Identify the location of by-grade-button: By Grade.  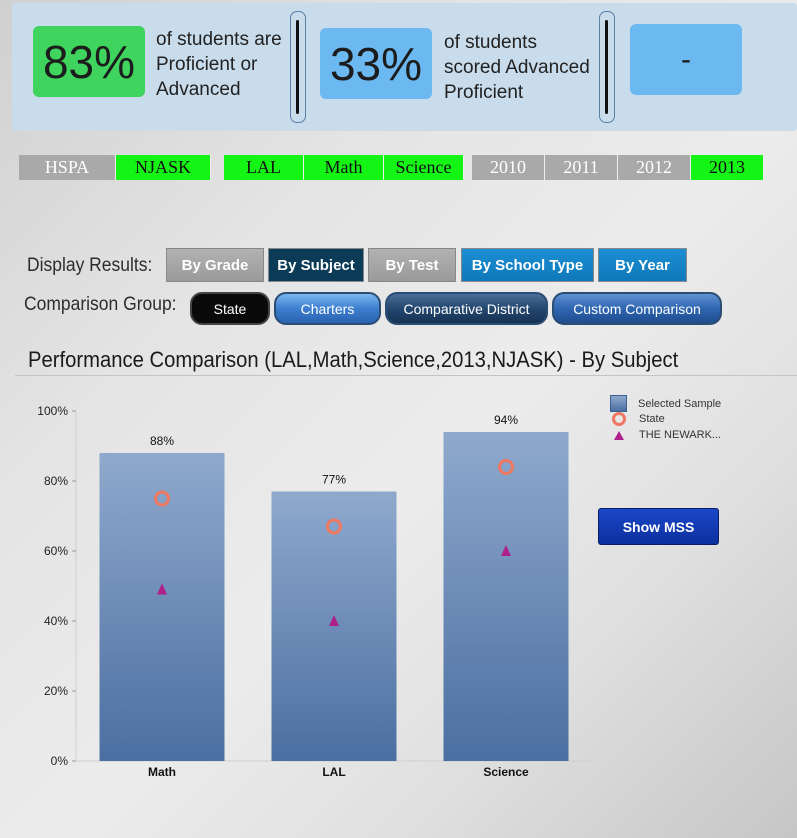
(215, 265).